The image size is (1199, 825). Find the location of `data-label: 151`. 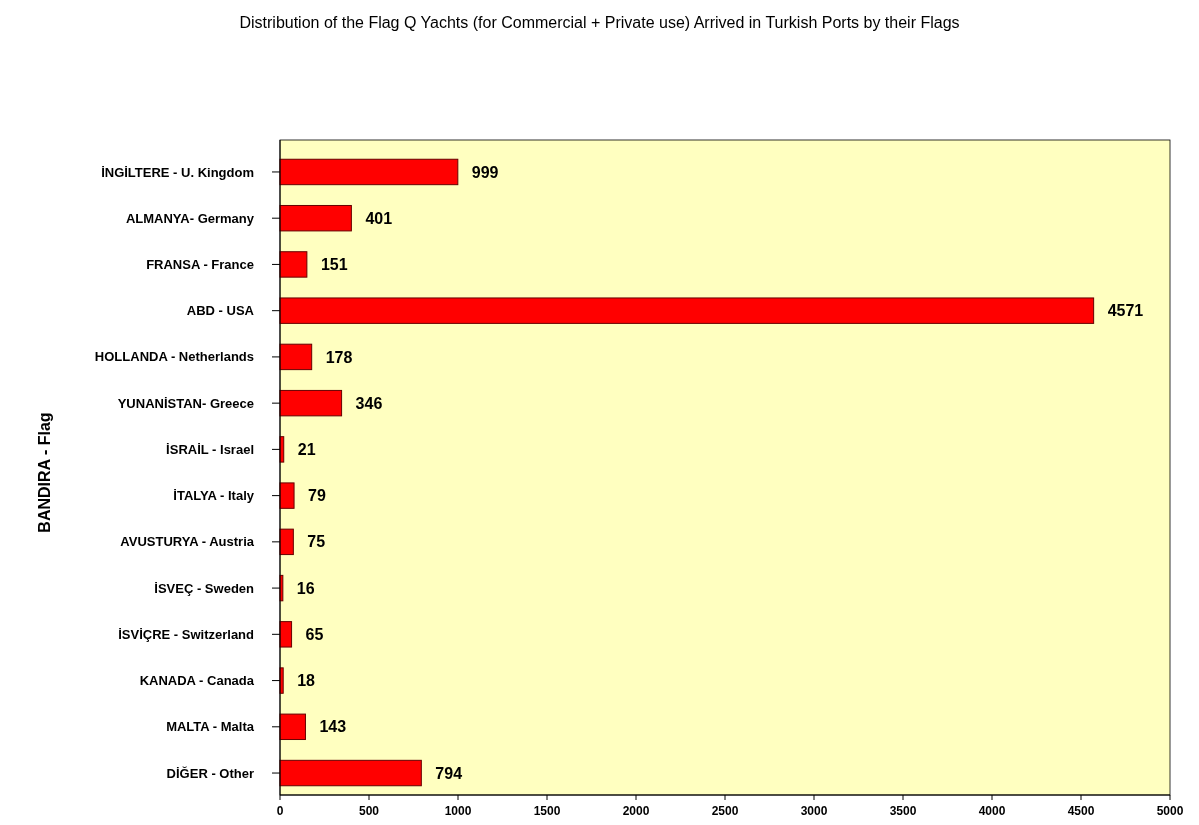

data-label: 151 is located at coordinates (334, 265).